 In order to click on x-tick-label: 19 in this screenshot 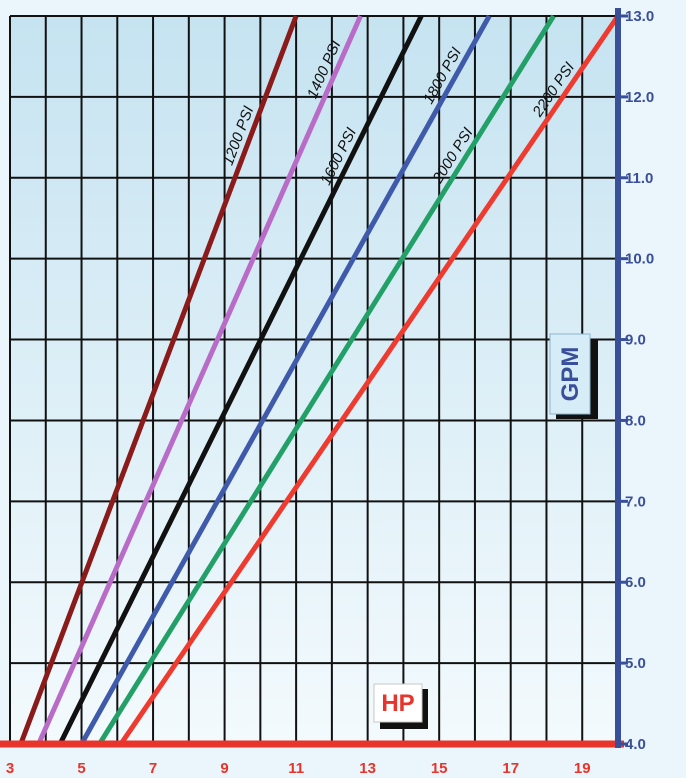, I will do `click(582, 768)`.